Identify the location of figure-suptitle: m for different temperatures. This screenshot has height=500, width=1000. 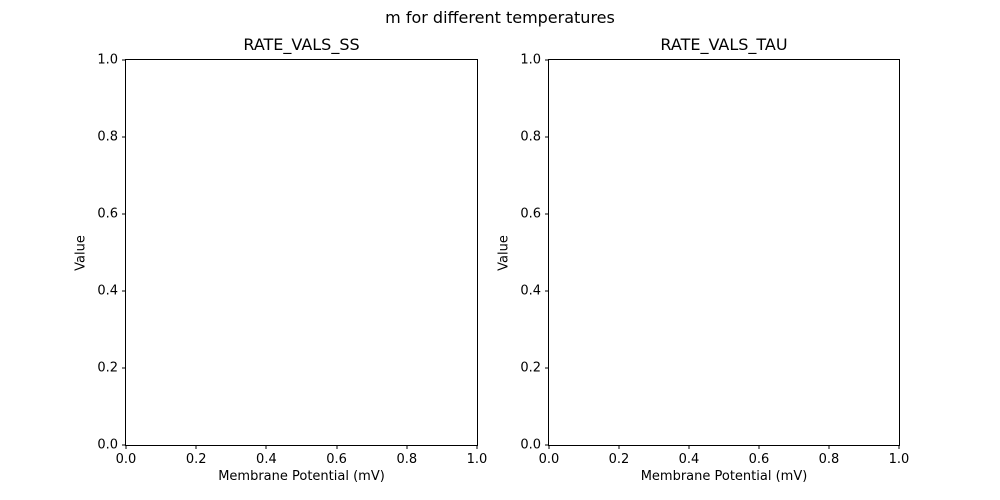
(500, 17).